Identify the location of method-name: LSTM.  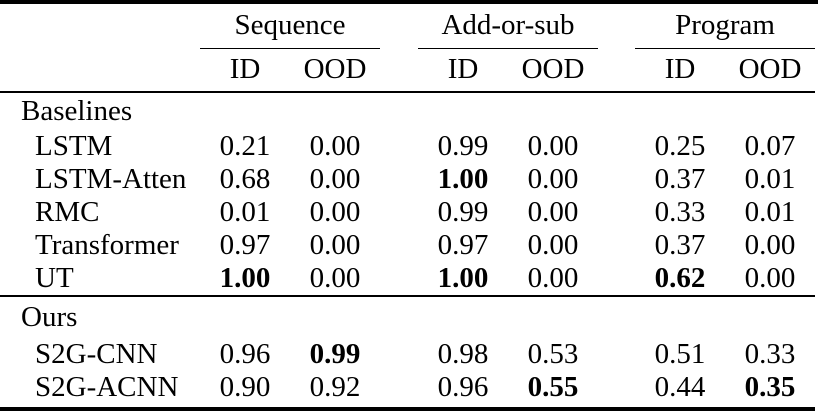
(74, 146).